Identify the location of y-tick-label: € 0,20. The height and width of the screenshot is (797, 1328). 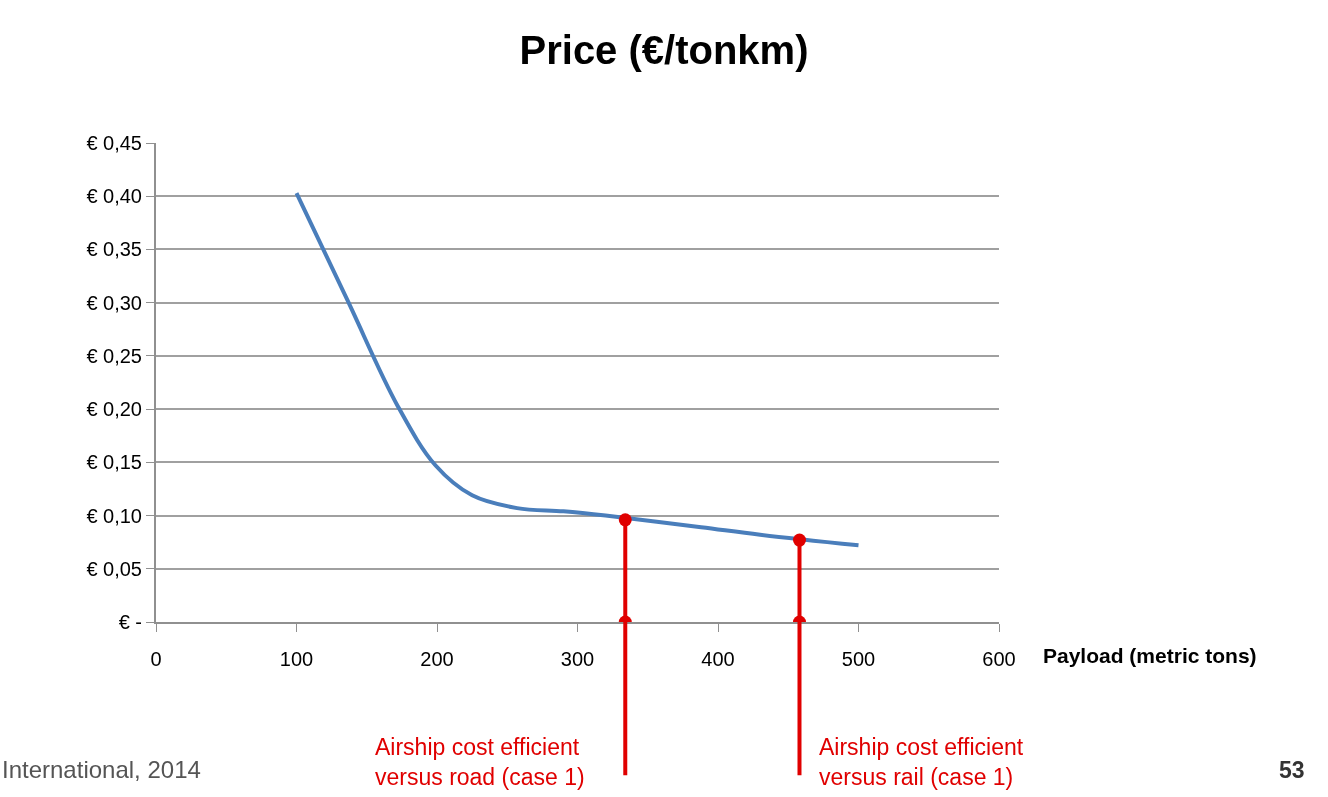
(114, 409).